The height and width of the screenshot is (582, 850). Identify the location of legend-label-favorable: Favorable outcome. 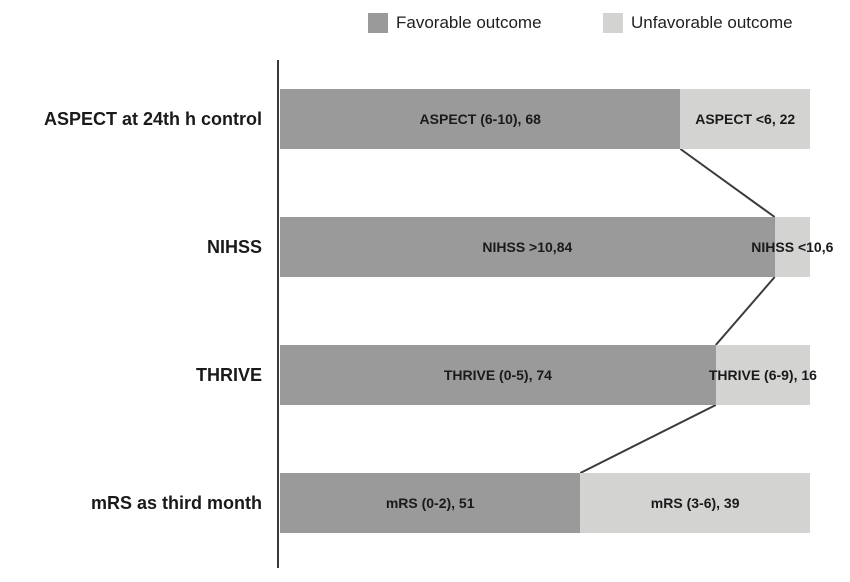
(469, 22).